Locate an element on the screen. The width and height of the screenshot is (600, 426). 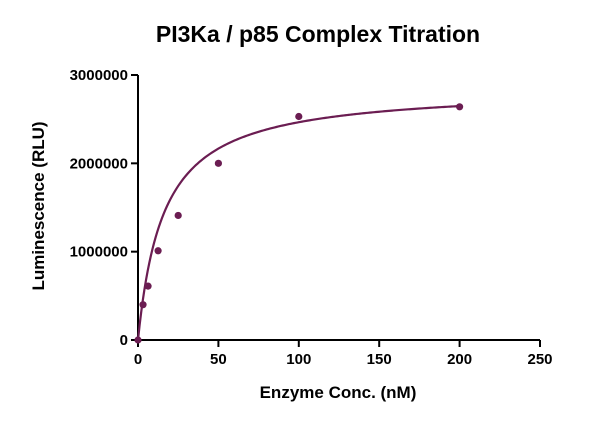
x-tick-label: 200 is located at coordinates (459, 359).